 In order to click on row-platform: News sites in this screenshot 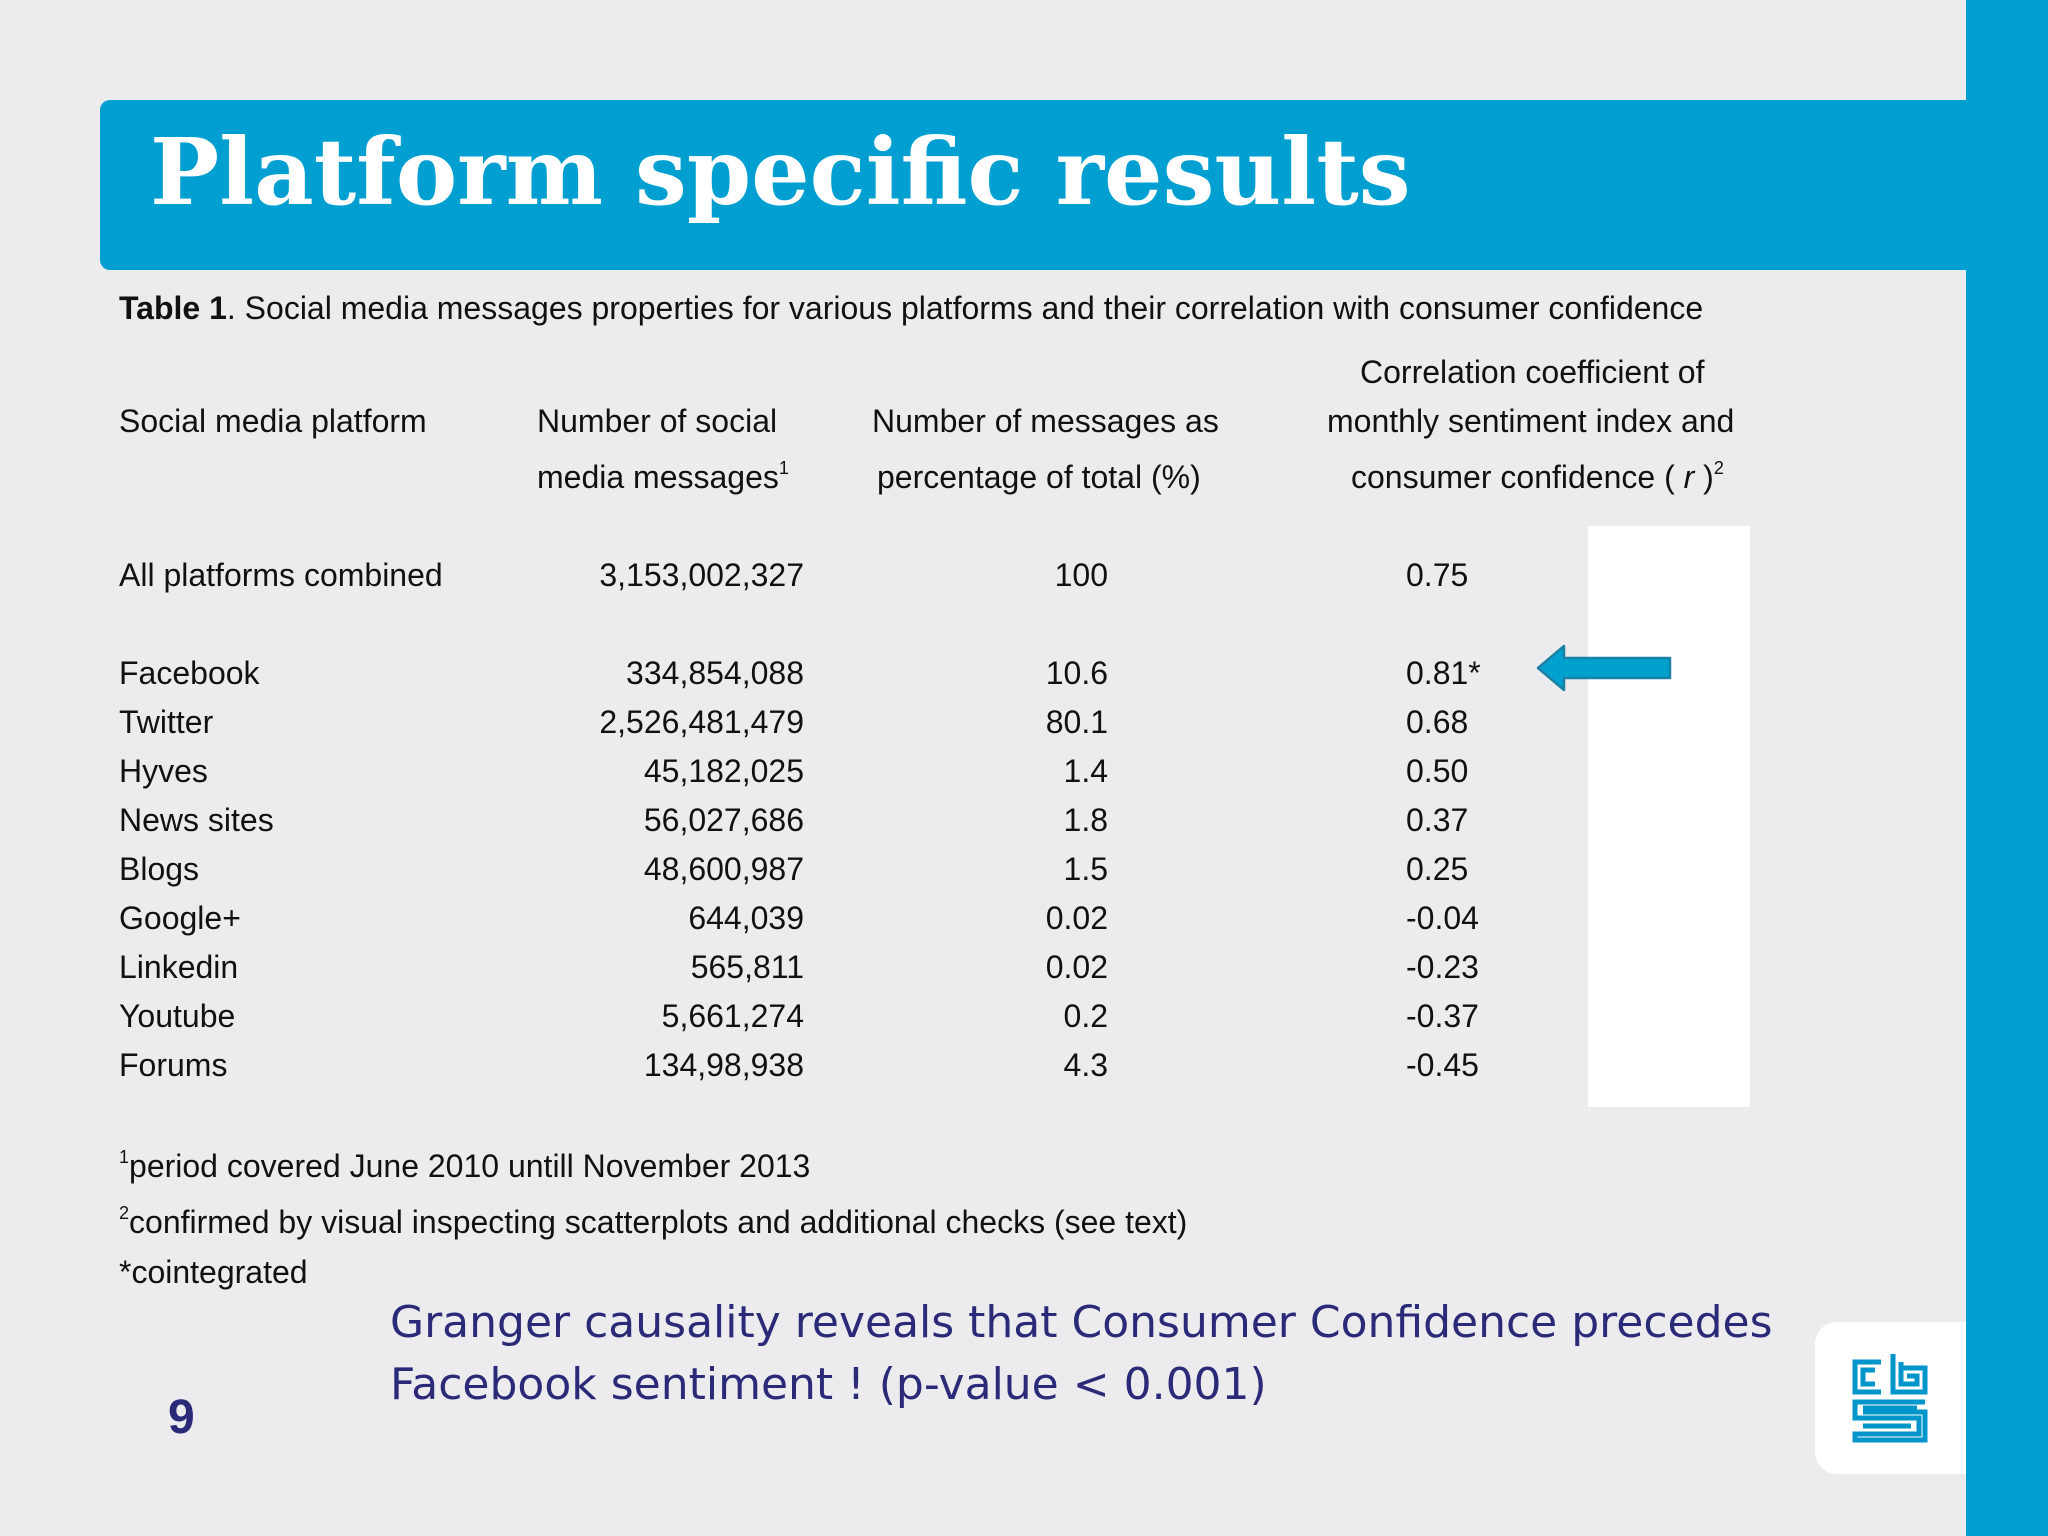, I will do `click(196, 820)`.